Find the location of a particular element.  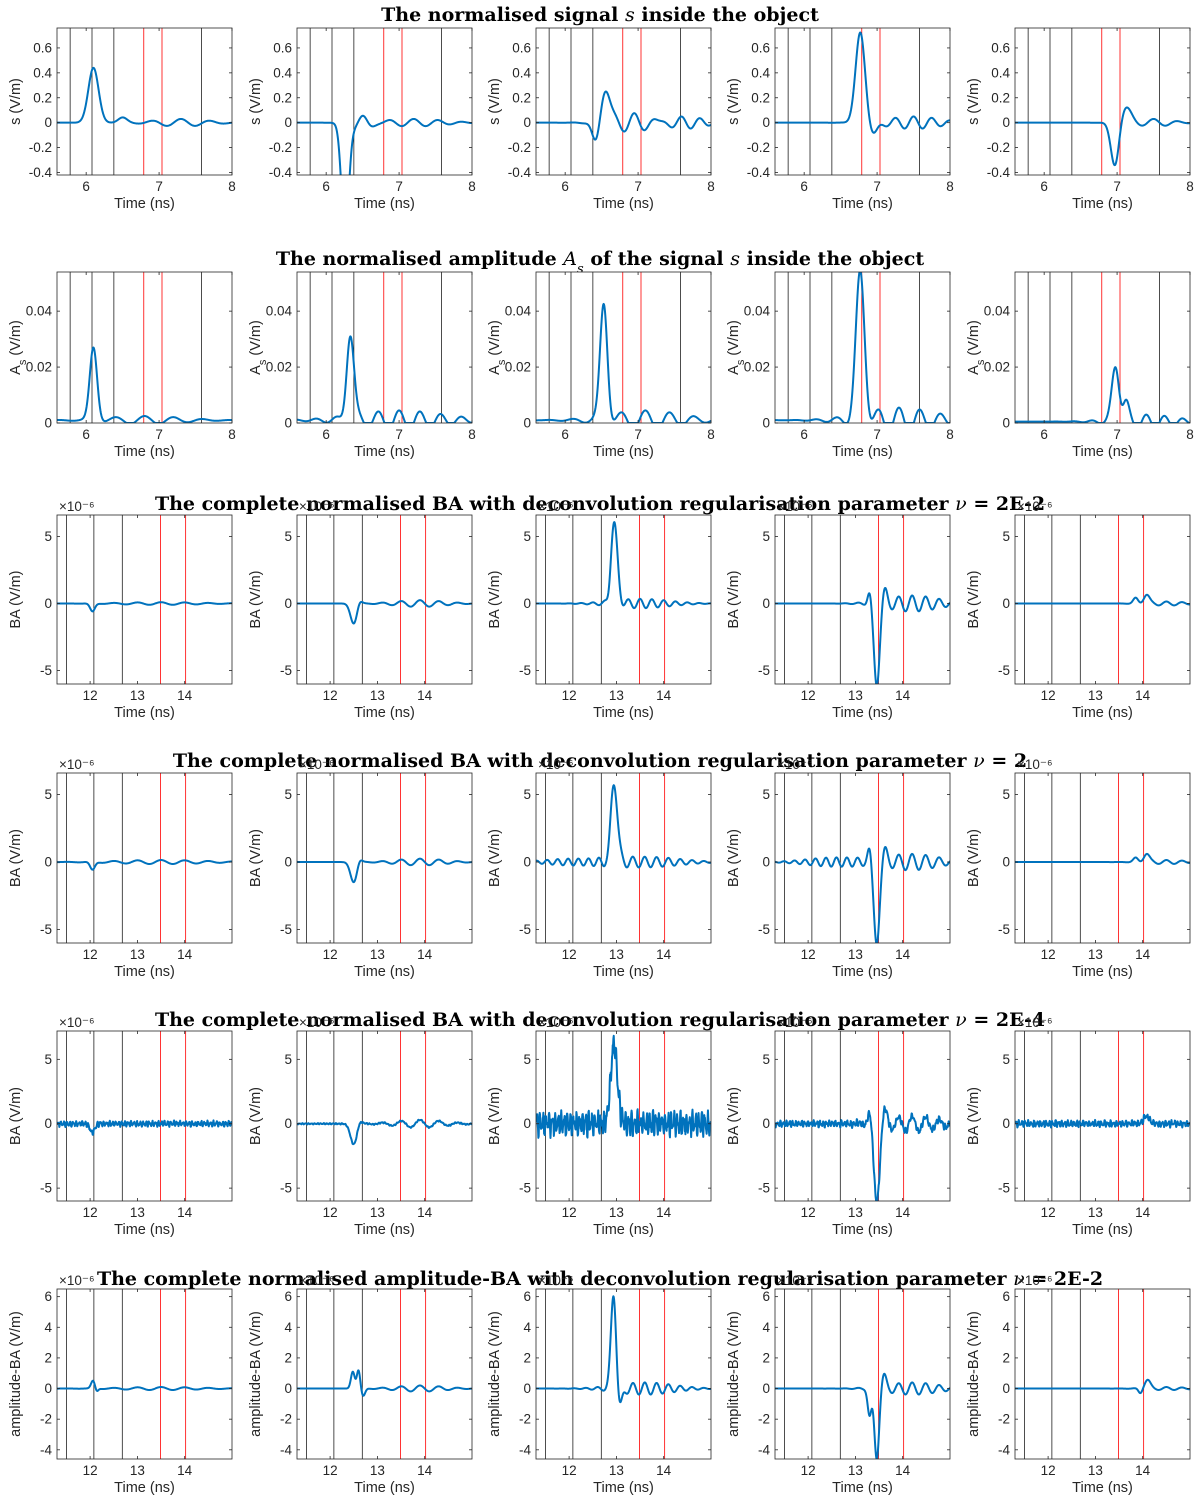

panel-r4-c1: 12 13 14 -5 0 5 ×10⁻⁶ Time (ns) BA (V/m) is located at coordinates (120, 868).